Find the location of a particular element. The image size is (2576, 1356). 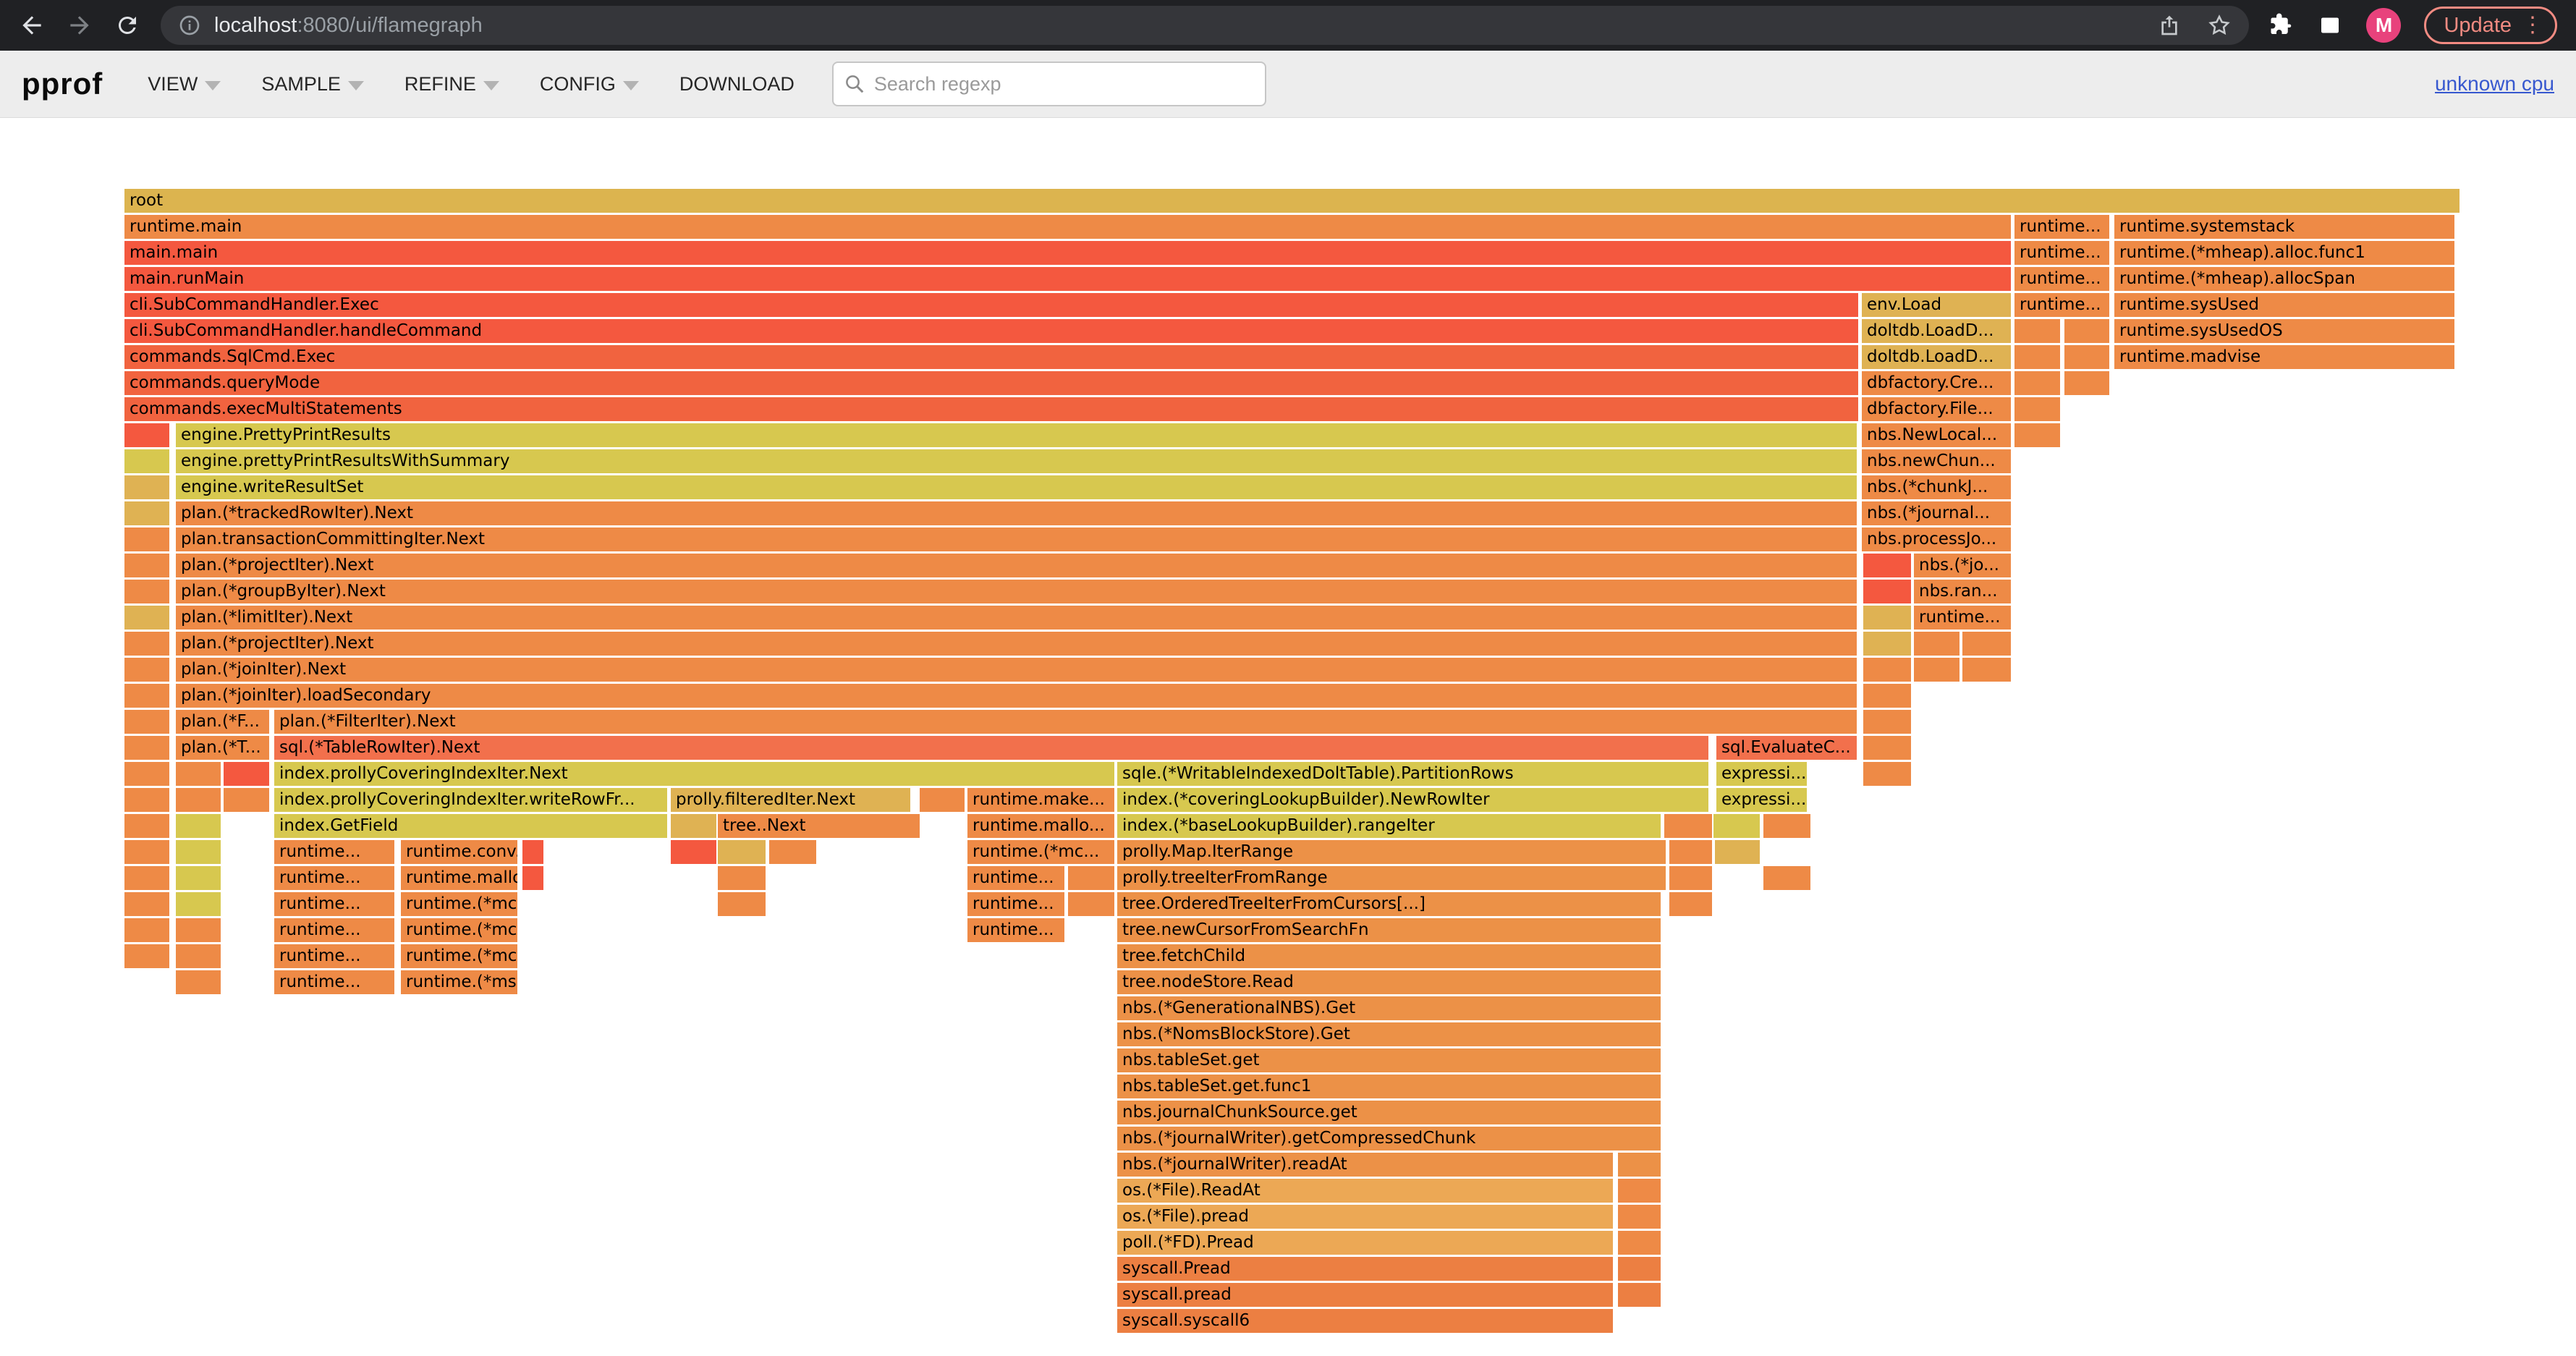

flame-frame: plan.(*trackedRowIter).Next is located at coordinates (1016, 513).